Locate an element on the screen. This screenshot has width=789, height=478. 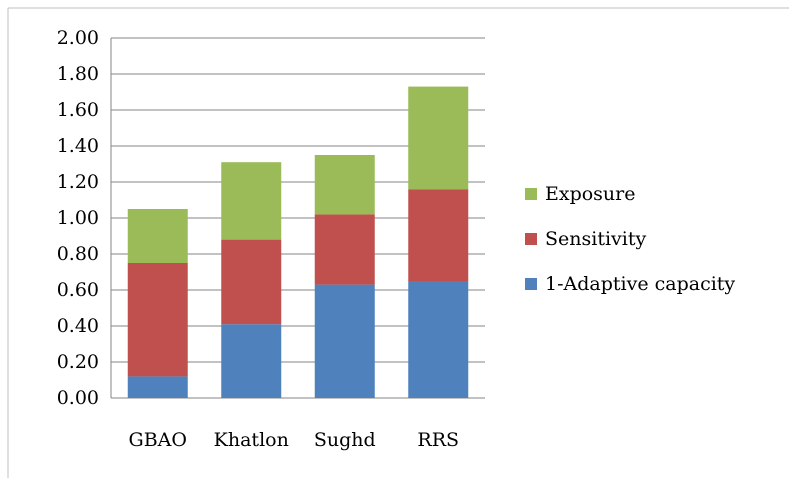
legend-label: Sensitivity is located at coordinates (595, 239).